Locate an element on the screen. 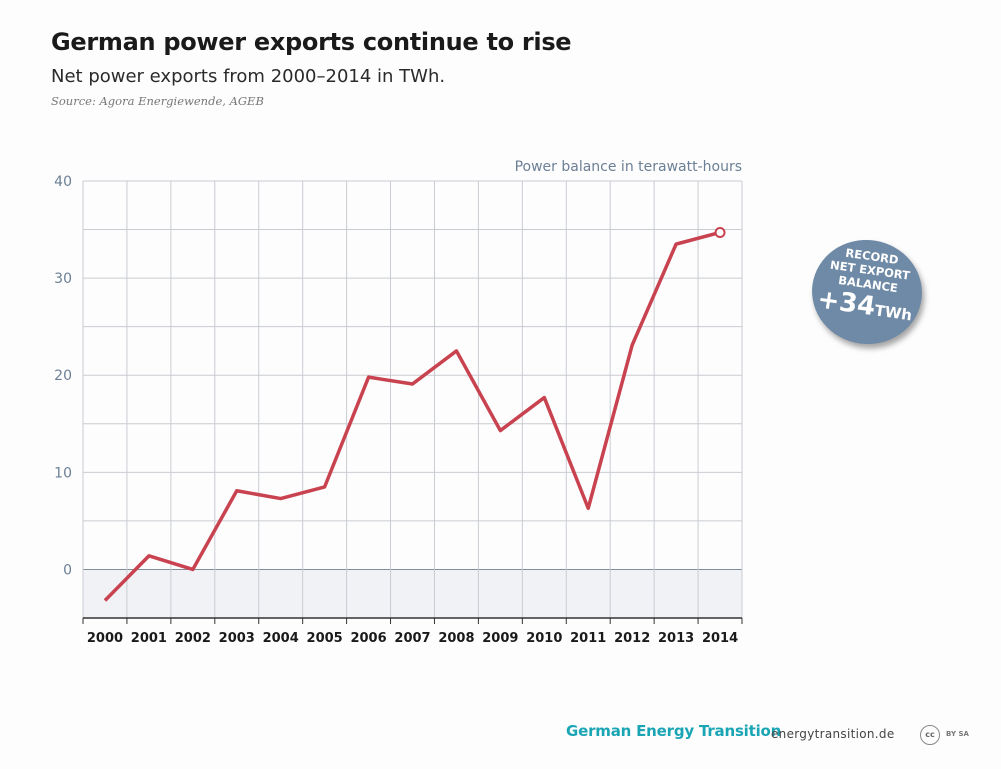  x-tick-label: 2010 is located at coordinates (544, 638).